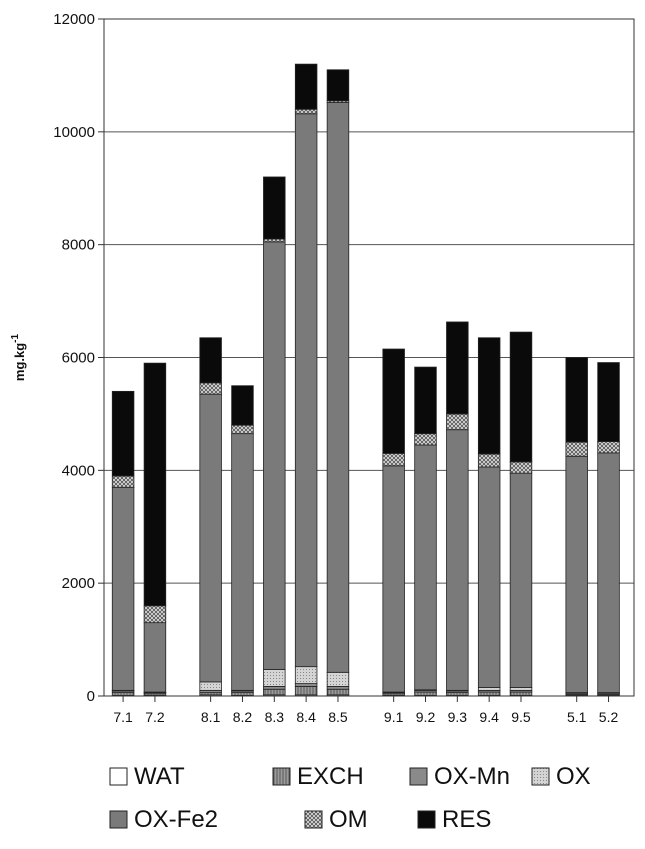  Describe the element at coordinates (78, 583) in the screenshot. I see `y-tick-label: 2000` at that location.